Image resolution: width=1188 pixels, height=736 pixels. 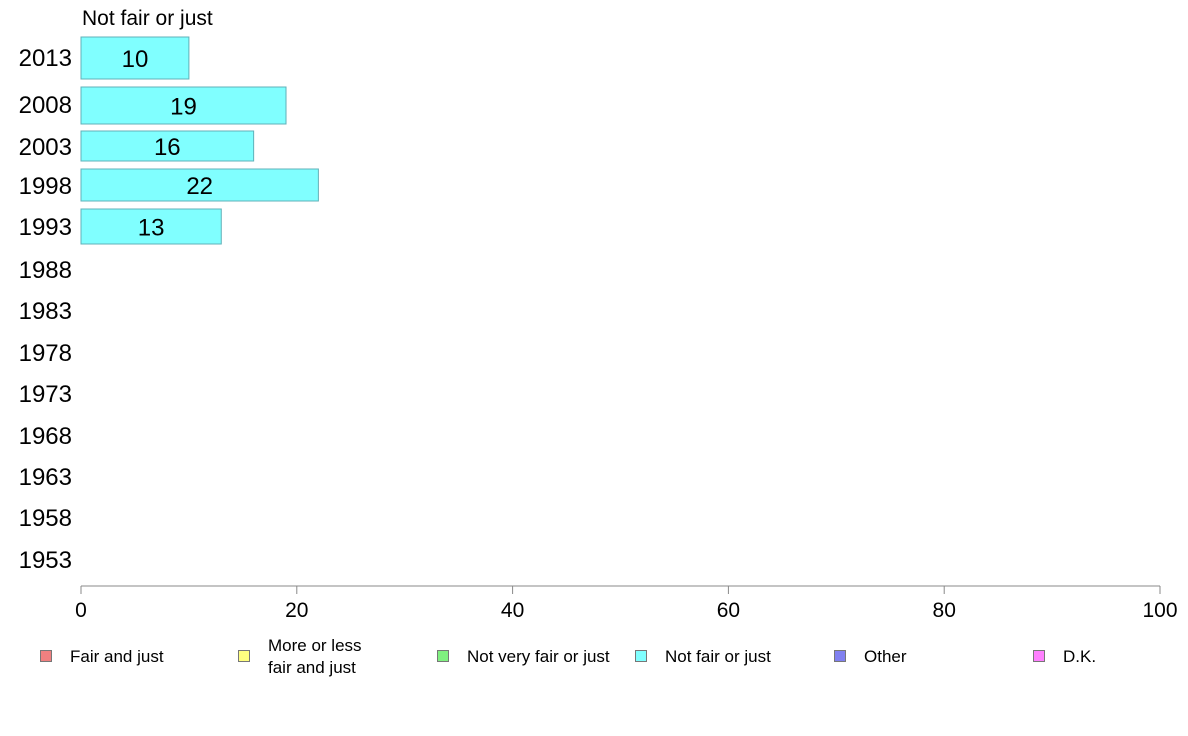 What do you see at coordinates (45, 560) in the screenshot?
I see `y-tick-label-1953: 1953` at bounding box center [45, 560].